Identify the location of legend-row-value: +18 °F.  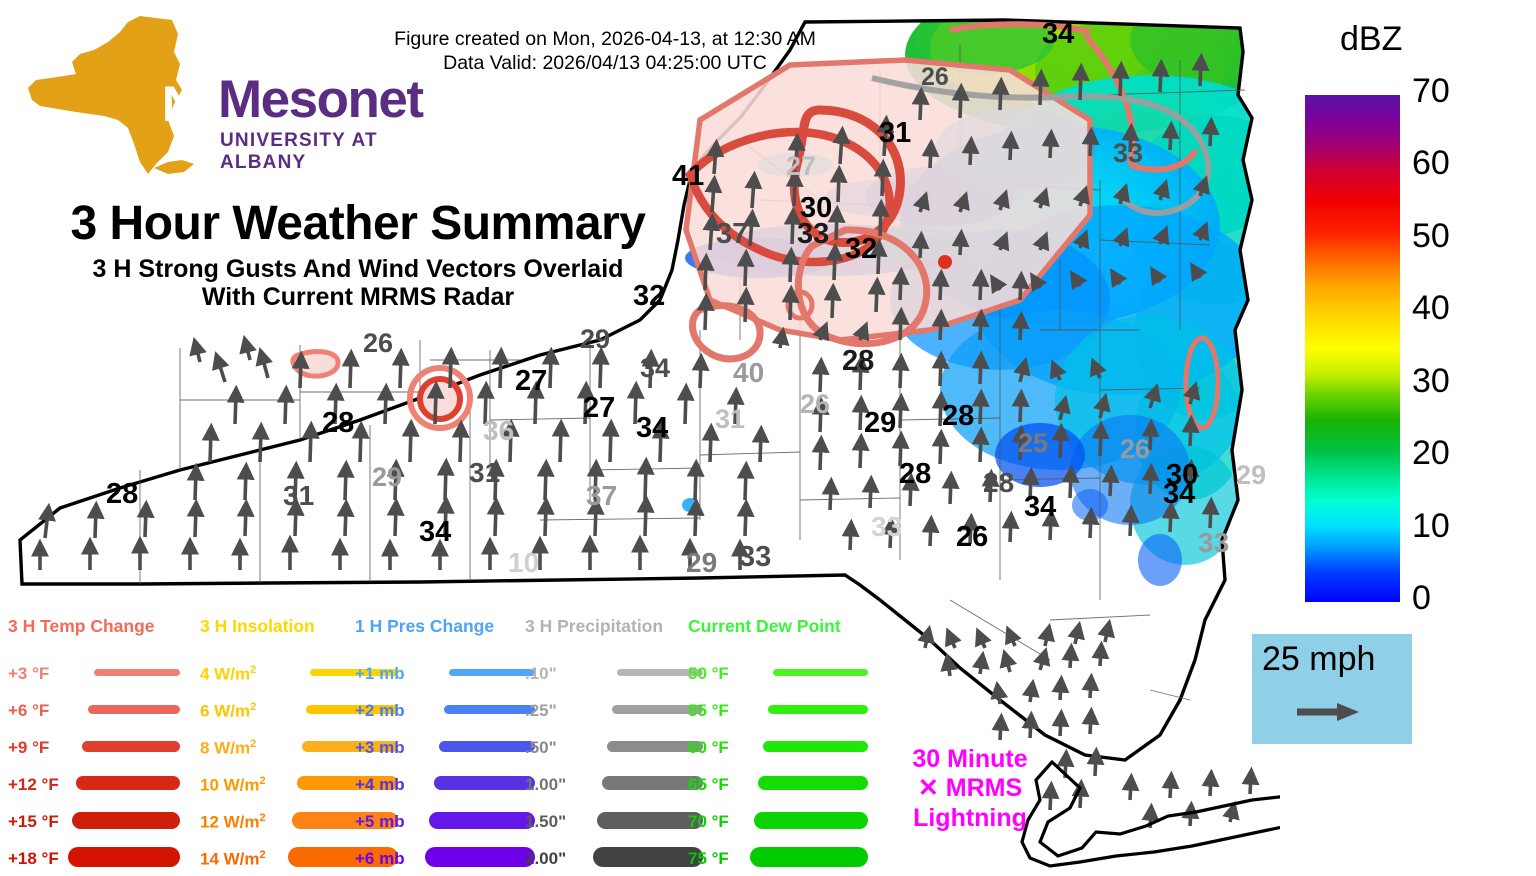
(33, 858).